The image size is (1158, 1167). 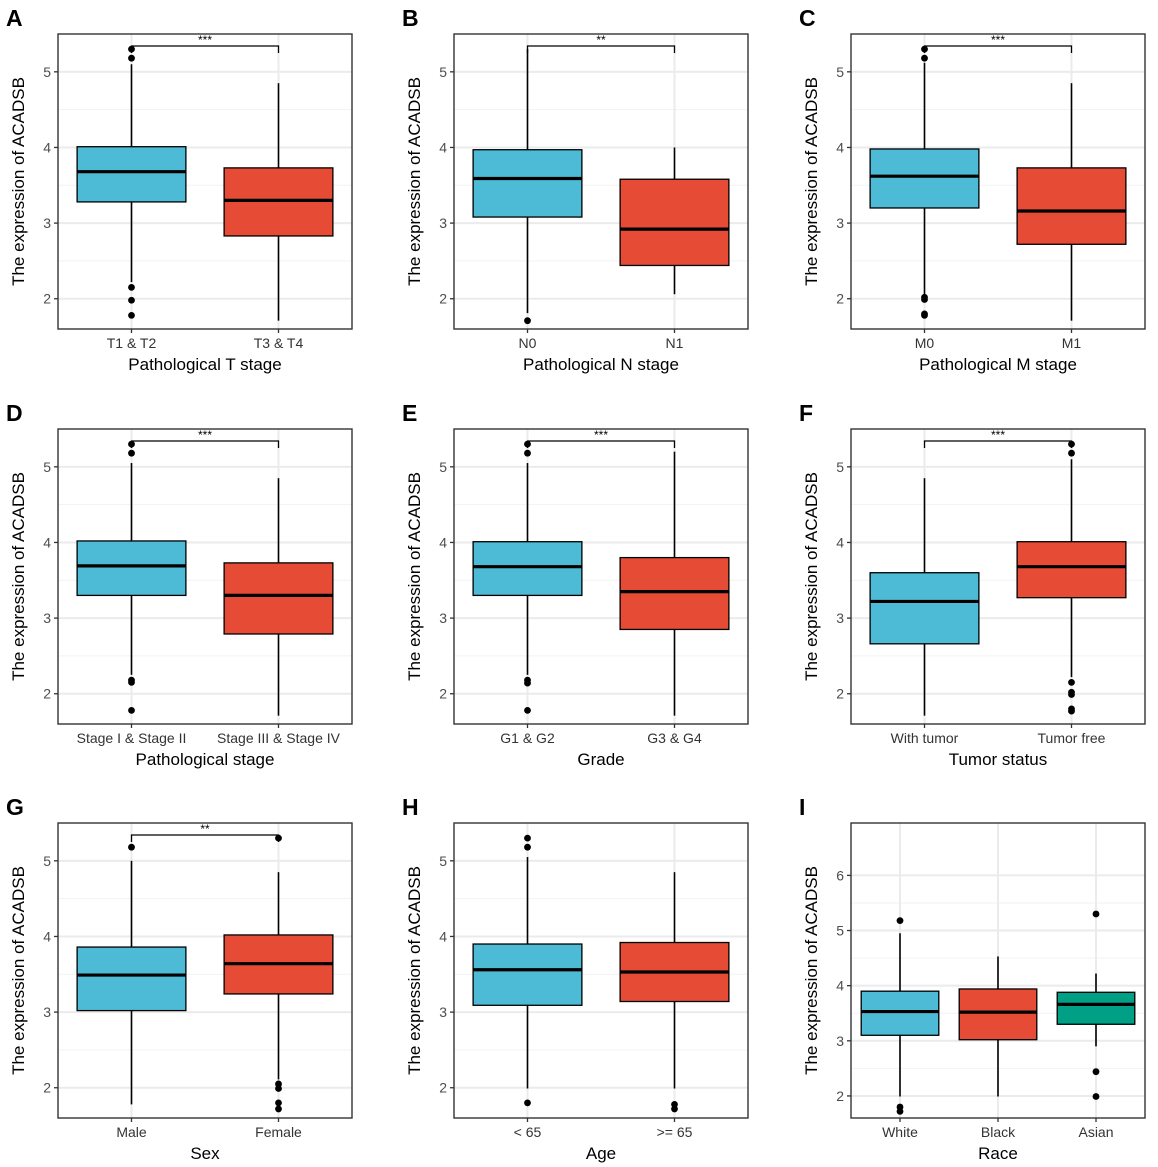 I want to click on x-tick-label: < 65, so click(x=528, y=1132).